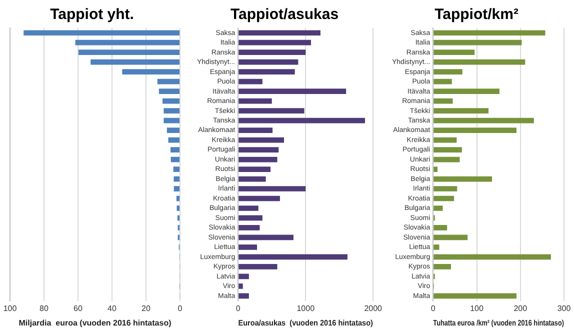 The width and height of the screenshot is (574, 334). What do you see at coordinates (373, 308) in the screenshot?
I see `x-tick-label: 2000` at bounding box center [373, 308].